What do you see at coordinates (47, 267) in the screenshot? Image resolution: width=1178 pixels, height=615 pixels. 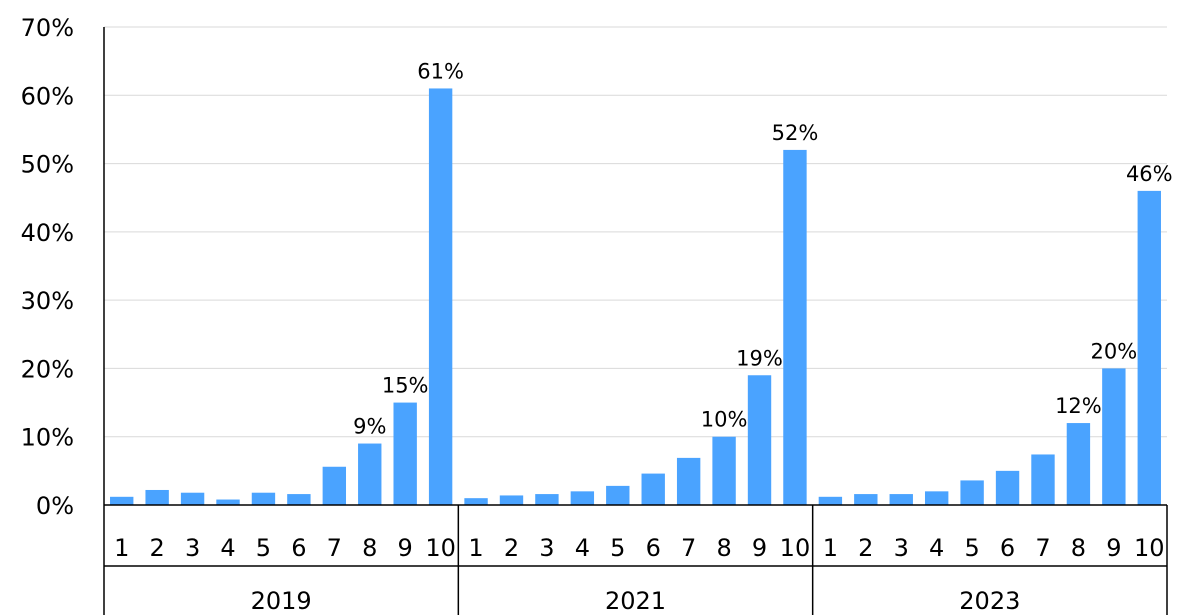 I see `y-axis-ticks: 0% 10% 20% 30% 40% 50% 60% 70%` at bounding box center [47, 267].